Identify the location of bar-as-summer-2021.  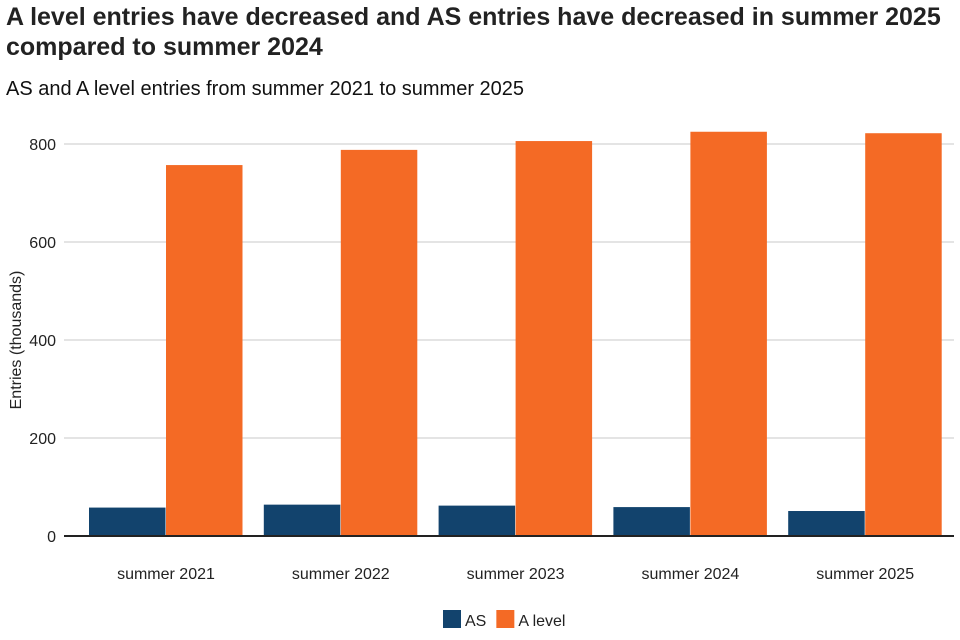
(127, 521).